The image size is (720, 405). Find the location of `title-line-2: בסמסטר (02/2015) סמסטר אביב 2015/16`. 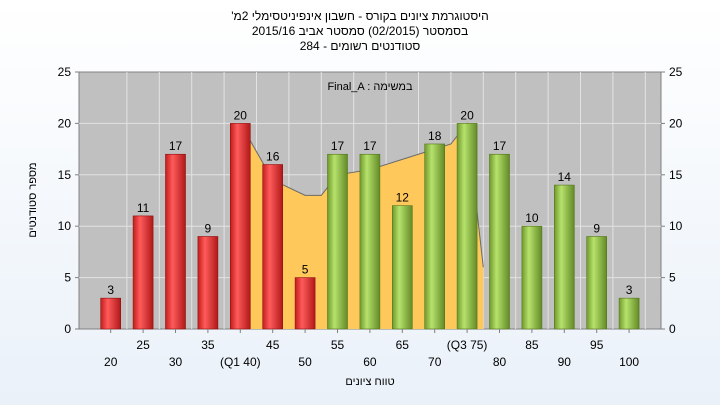

title-line-2: בסמסטר (02/2015) סמסטר אביב 2015/16 is located at coordinates (360, 31).